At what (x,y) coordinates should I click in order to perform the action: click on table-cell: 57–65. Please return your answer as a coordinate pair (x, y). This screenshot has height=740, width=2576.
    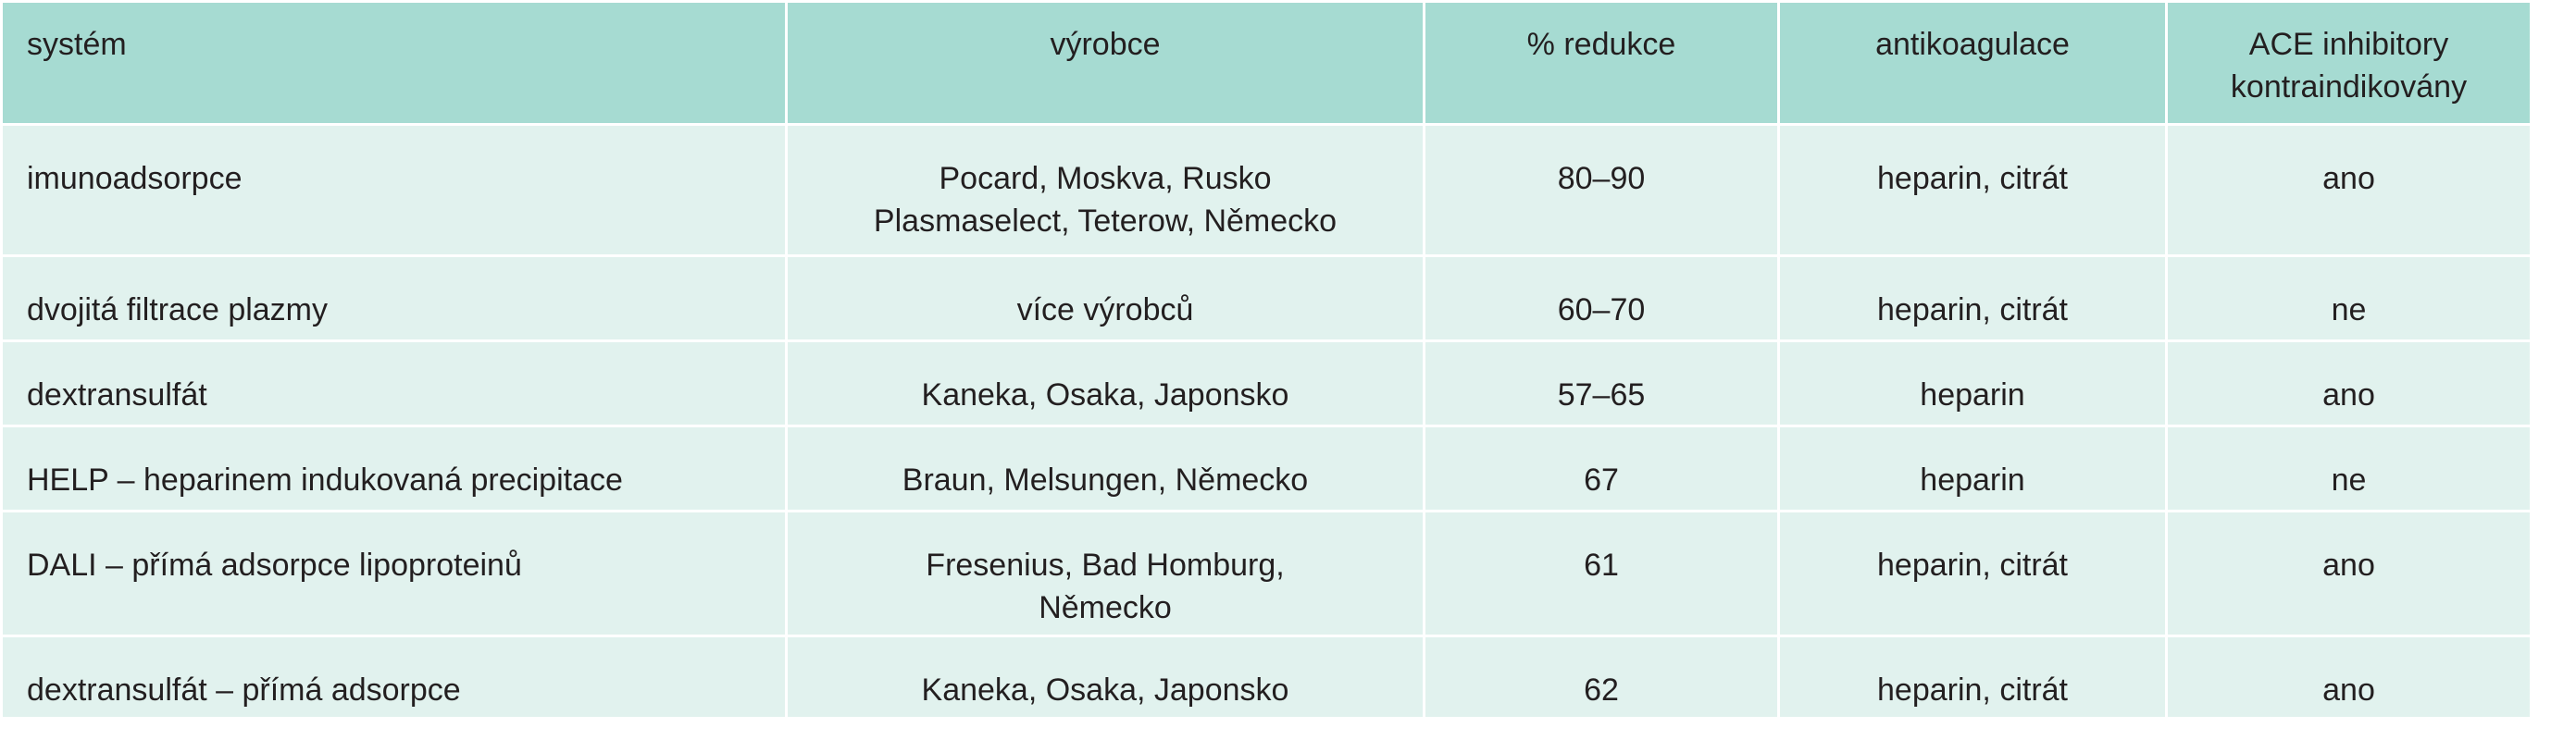
    Looking at the image, I should click on (1601, 383).